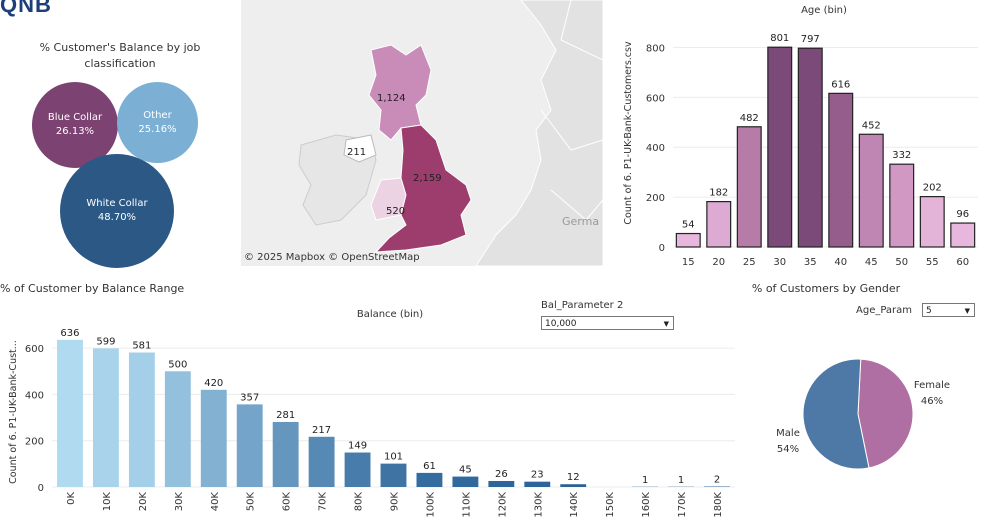  What do you see at coordinates (429, 479) in the screenshot?
I see `bar-balance-100K` at bounding box center [429, 479].